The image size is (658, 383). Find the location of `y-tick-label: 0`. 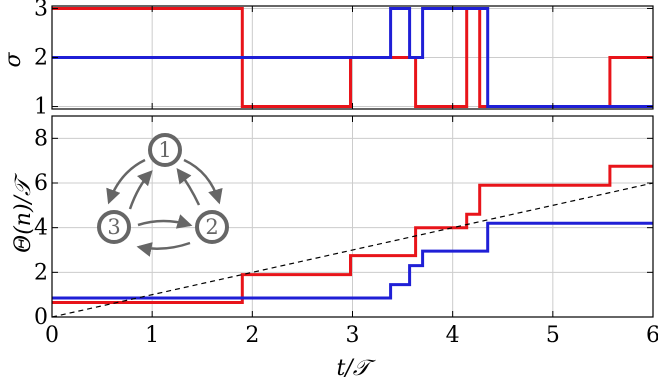

y-tick-label: 0 is located at coordinates (41, 317).